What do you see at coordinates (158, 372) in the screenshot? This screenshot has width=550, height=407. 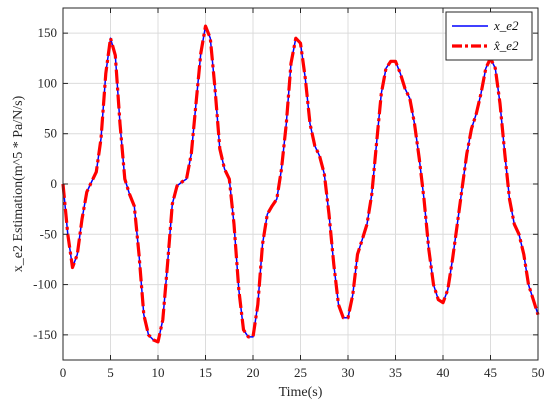 I see `x-tick-label: 10` at bounding box center [158, 372].